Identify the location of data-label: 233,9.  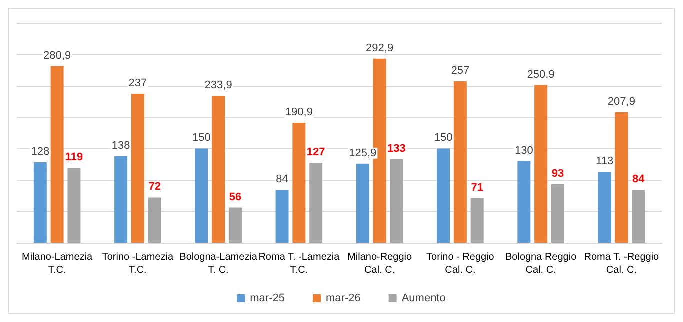
(218, 85).